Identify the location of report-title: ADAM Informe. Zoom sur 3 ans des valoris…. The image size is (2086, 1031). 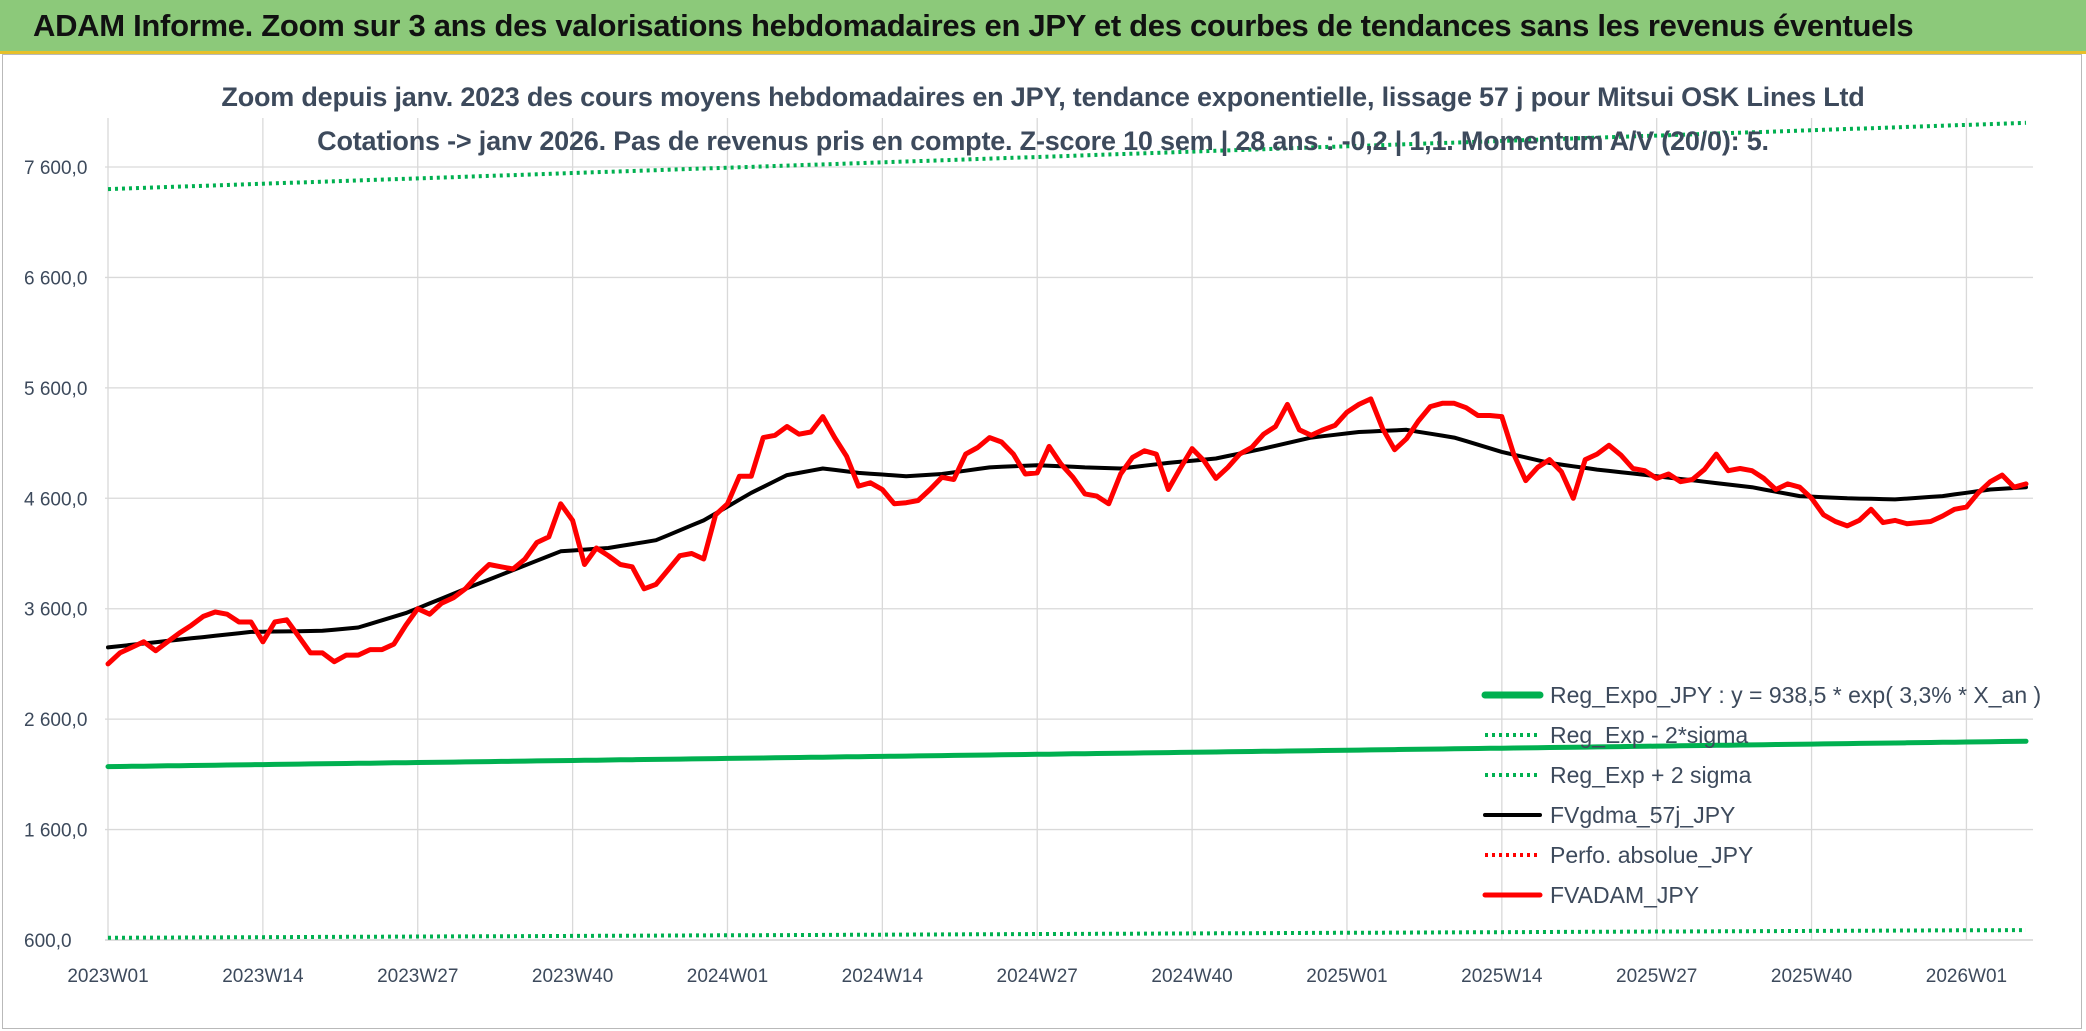
(973, 25).